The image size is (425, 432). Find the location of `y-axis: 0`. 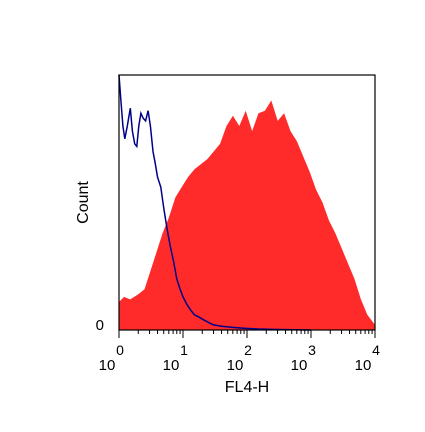

y-axis: 0 is located at coordinates (100, 325).